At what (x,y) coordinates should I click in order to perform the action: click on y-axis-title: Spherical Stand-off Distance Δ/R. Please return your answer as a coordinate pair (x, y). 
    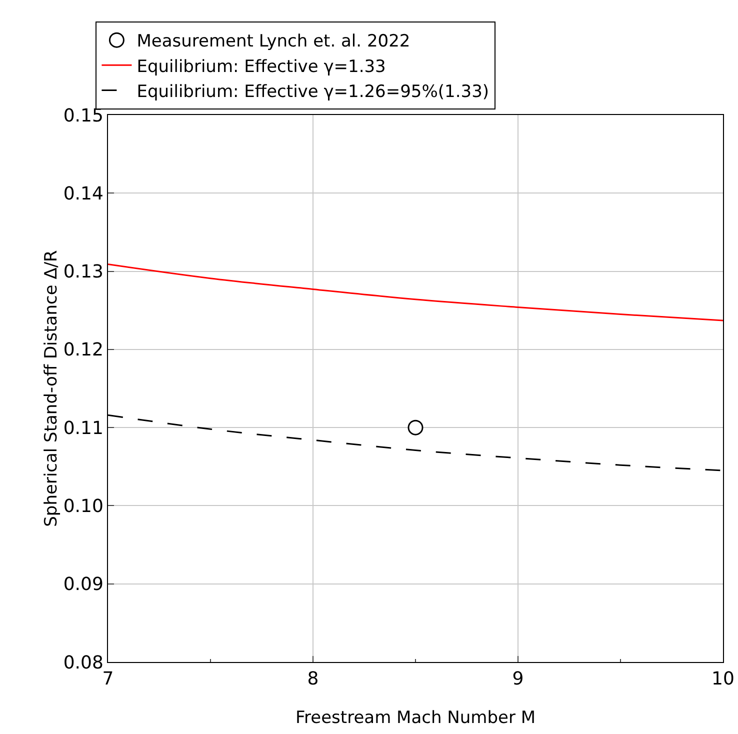
    Looking at the image, I should click on (51, 388).